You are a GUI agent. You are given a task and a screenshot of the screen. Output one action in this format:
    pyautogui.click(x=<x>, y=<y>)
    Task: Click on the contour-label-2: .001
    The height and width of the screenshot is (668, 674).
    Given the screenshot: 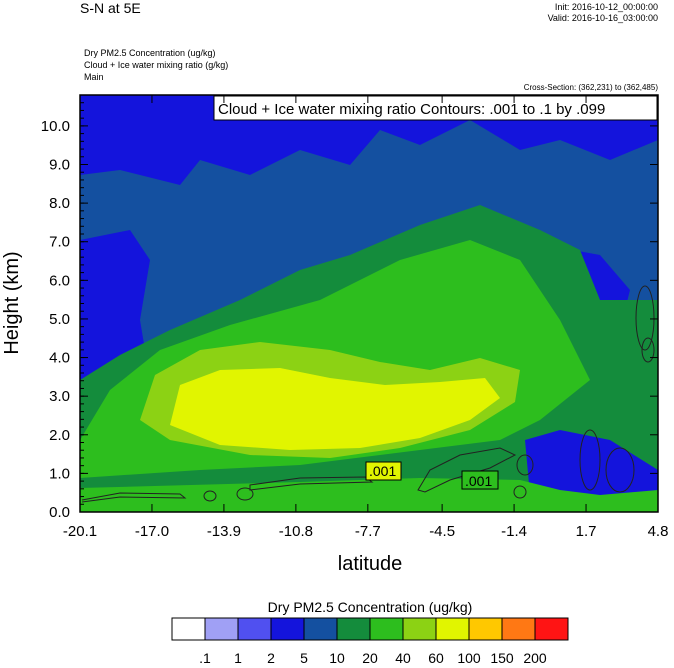 What is the action you would take?
    pyautogui.click(x=480, y=480)
    